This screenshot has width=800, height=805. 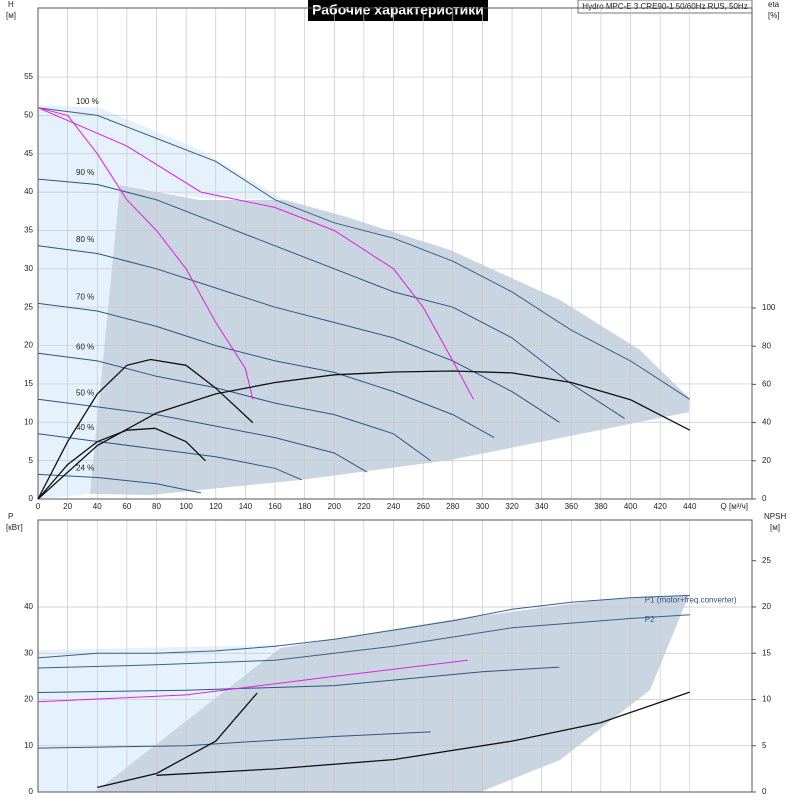 What do you see at coordinates (764, 745) in the screenshot?
I see `y2-tick-label: 5` at bounding box center [764, 745].